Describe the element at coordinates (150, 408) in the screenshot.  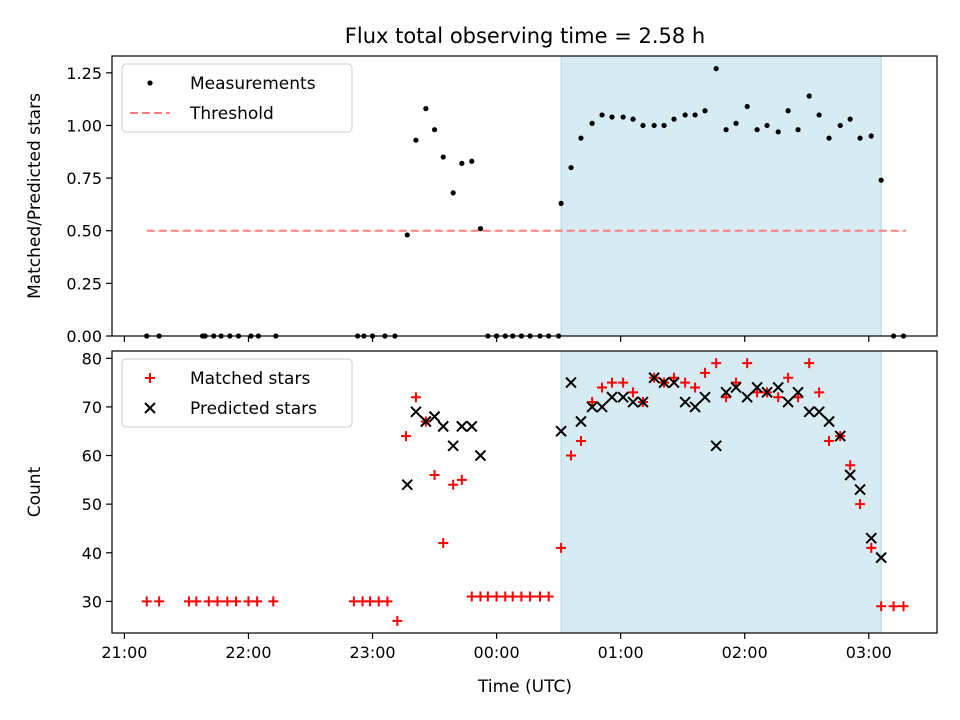
I see `legend-marker-predicted` at that location.